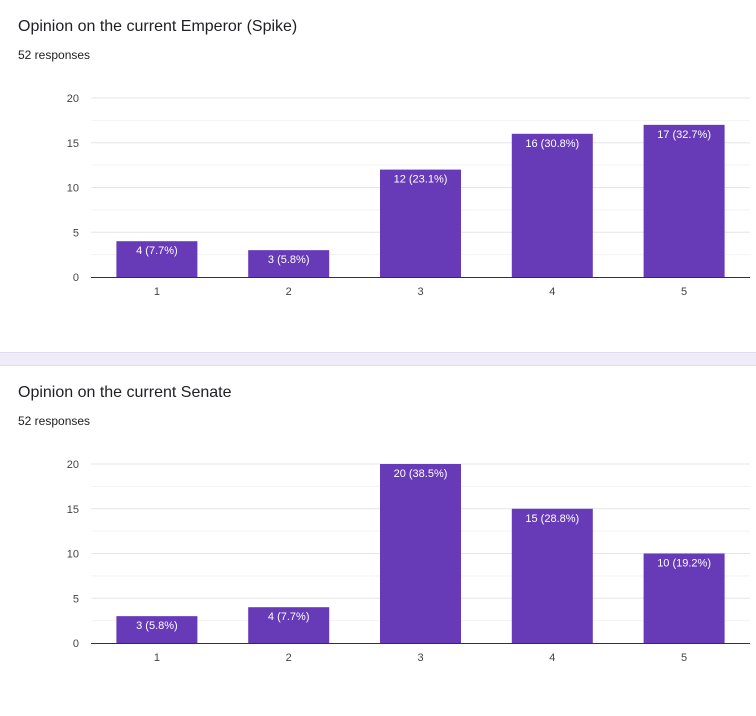 The height and width of the screenshot is (716, 756). Describe the element at coordinates (684, 135) in the screenshot. I see `bar-data-label: 17 (32.7%)` at that location.